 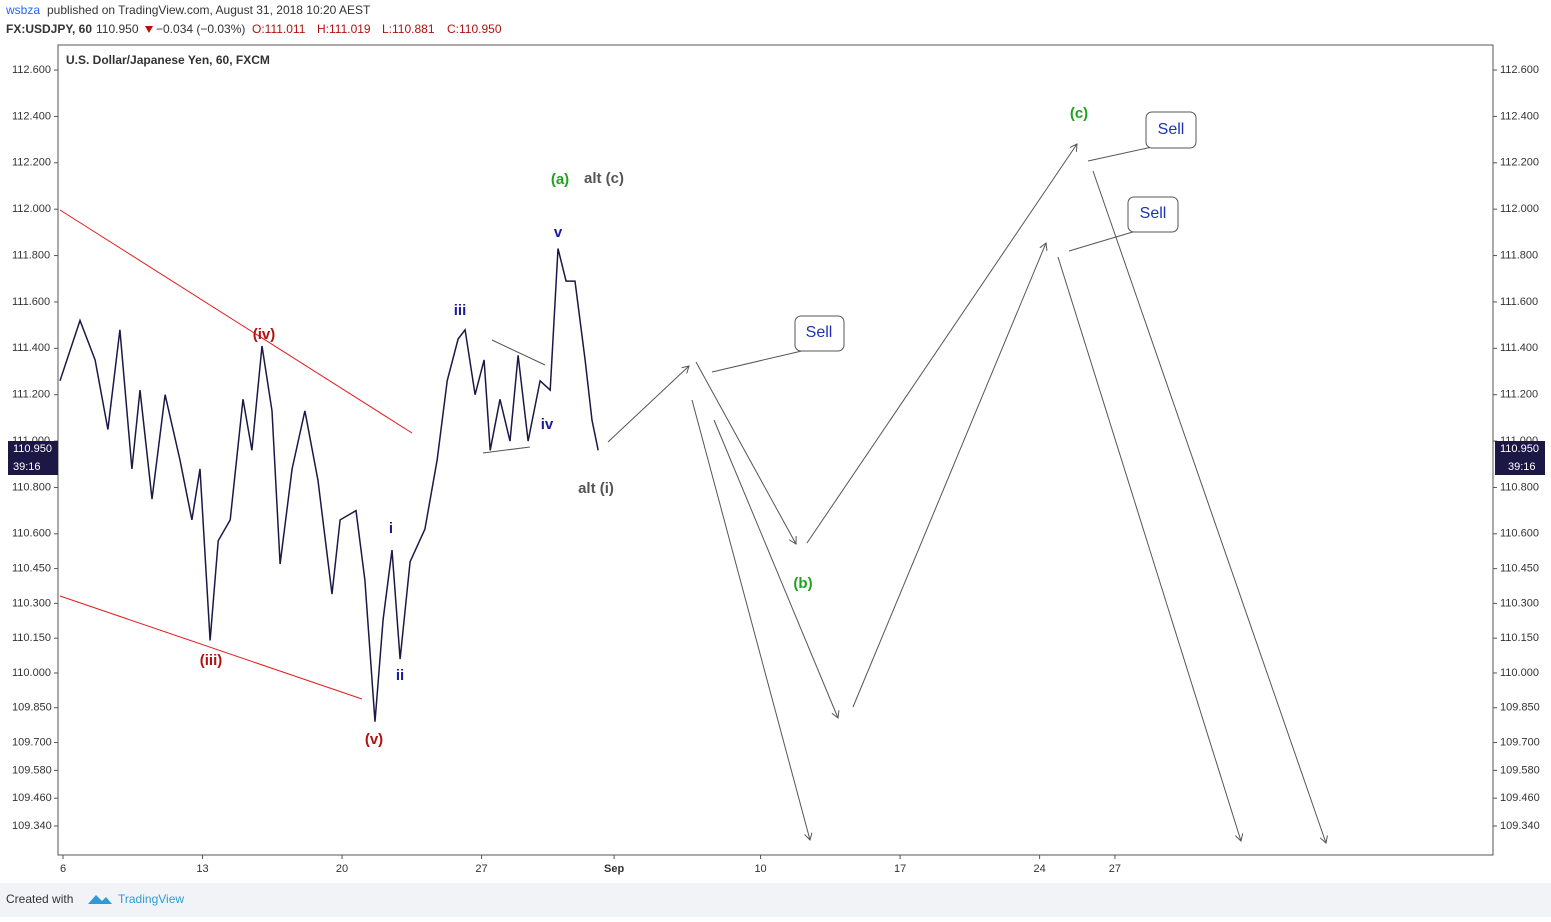 I want to click on change: −0.034 (−0.03%), so click(x=200, y=29).